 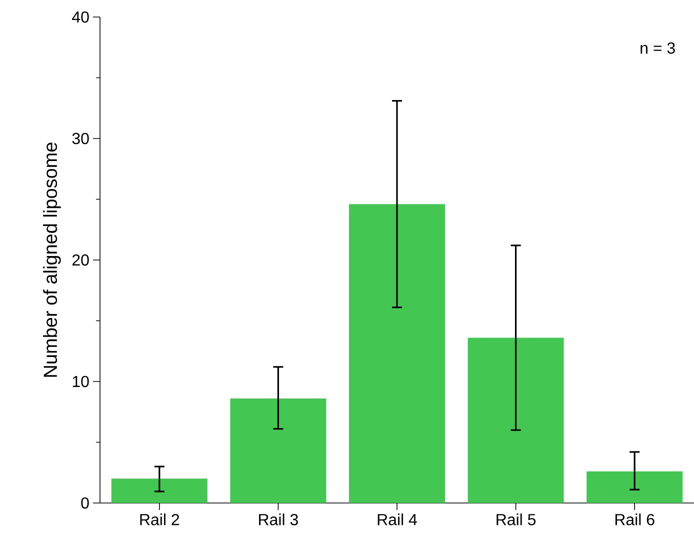 I want to click on y-tick-label: 20, so click(x=80, y=260).